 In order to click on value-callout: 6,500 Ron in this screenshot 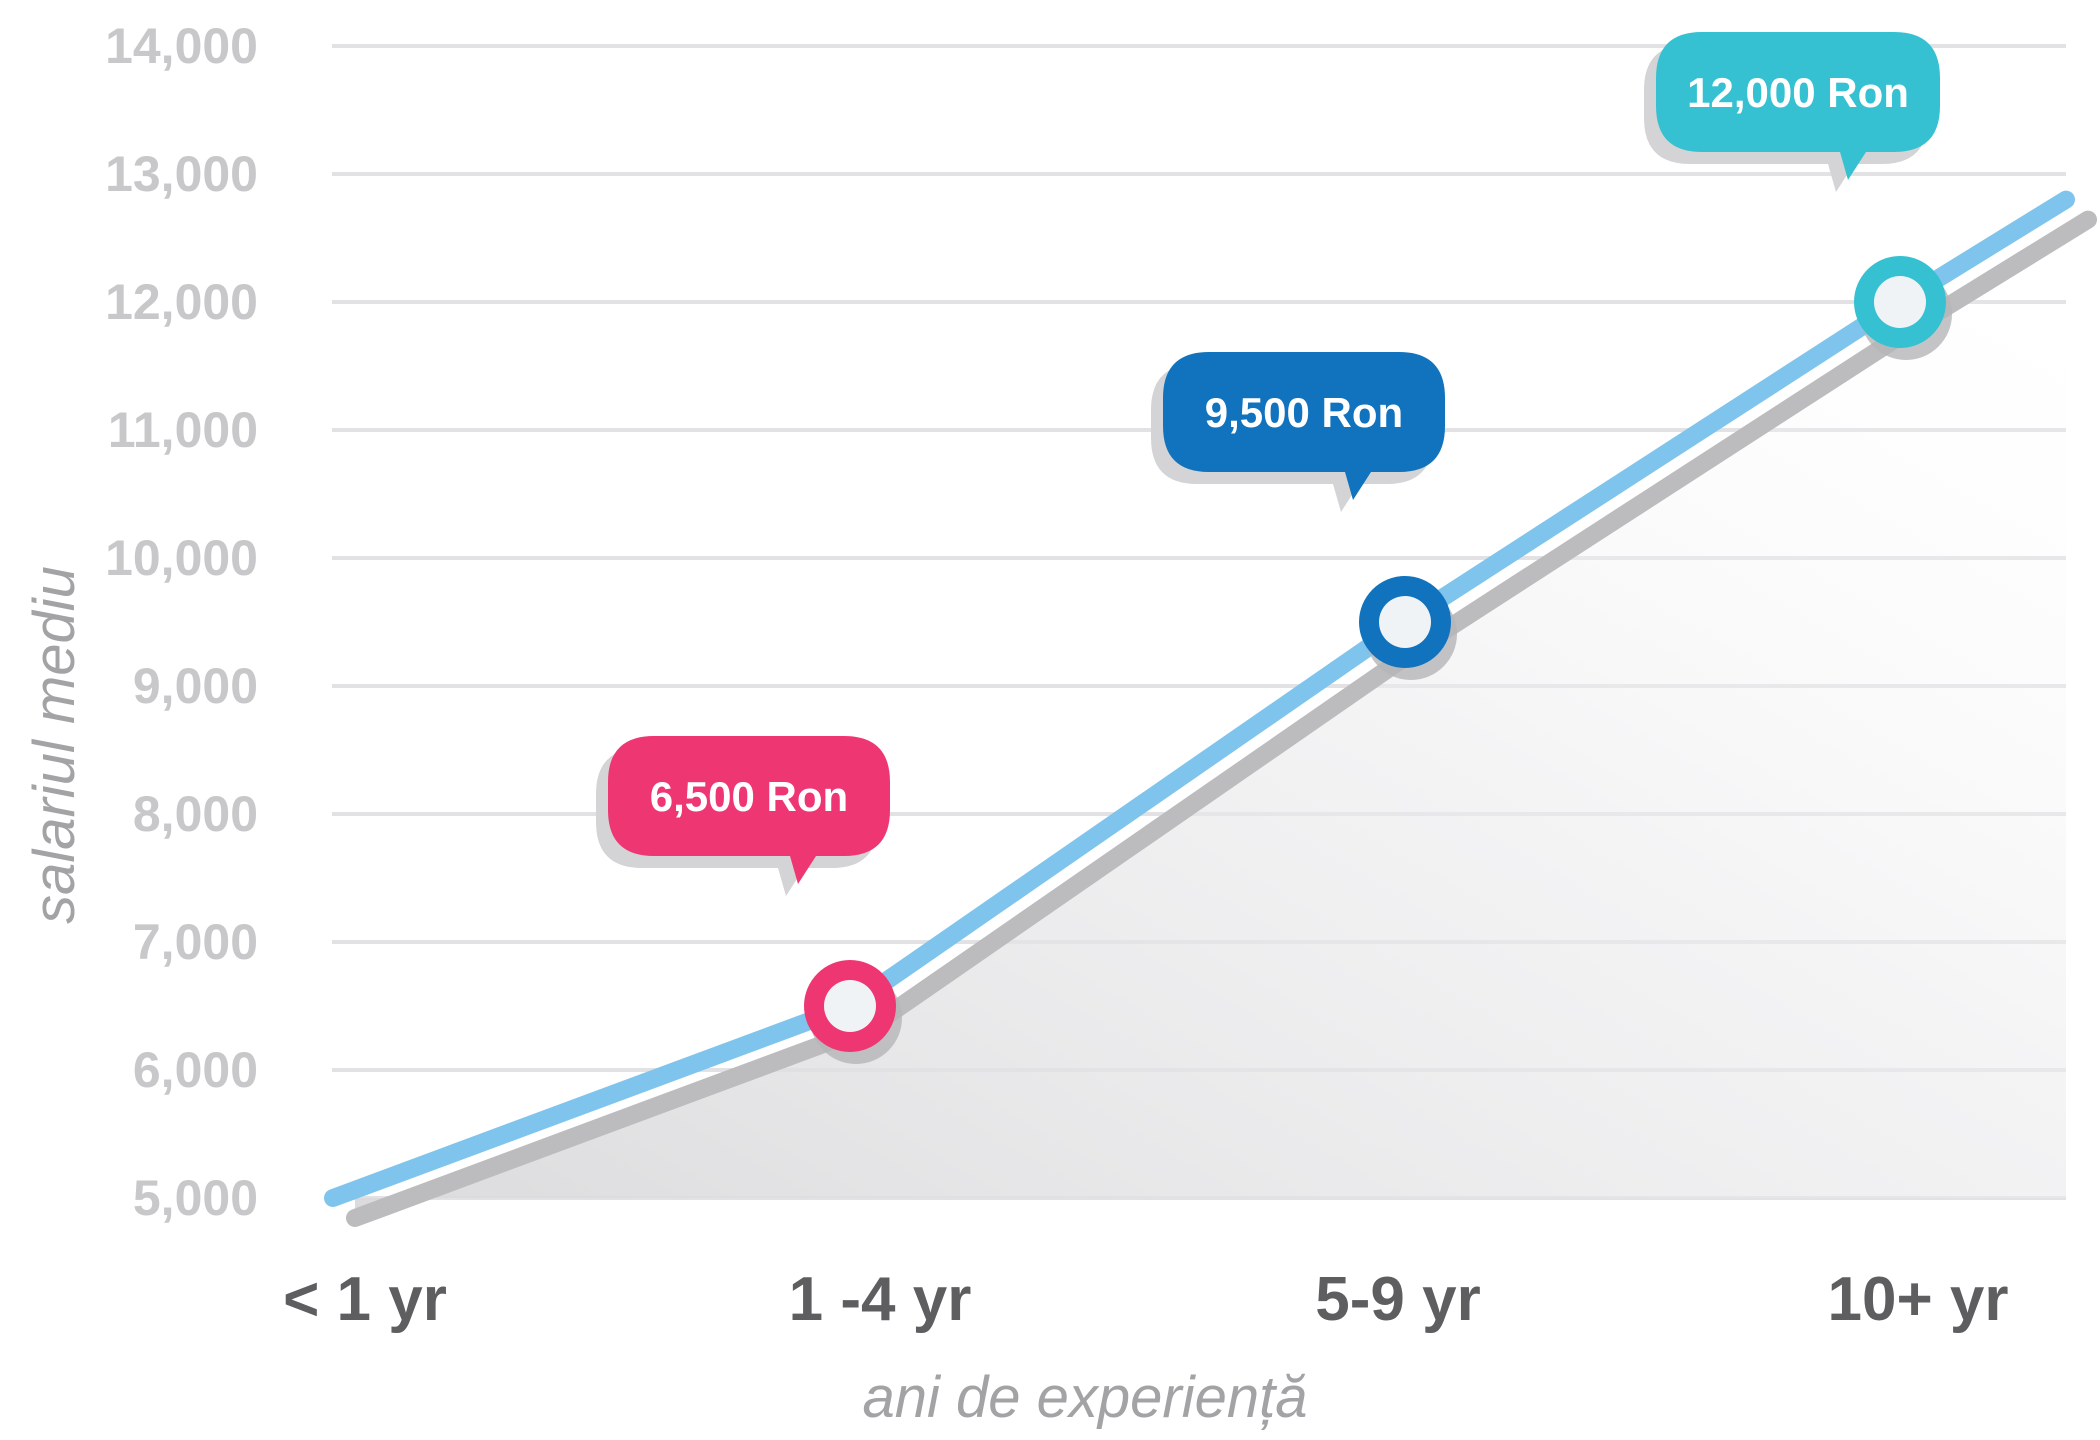, I will do `click(743, 816)`.